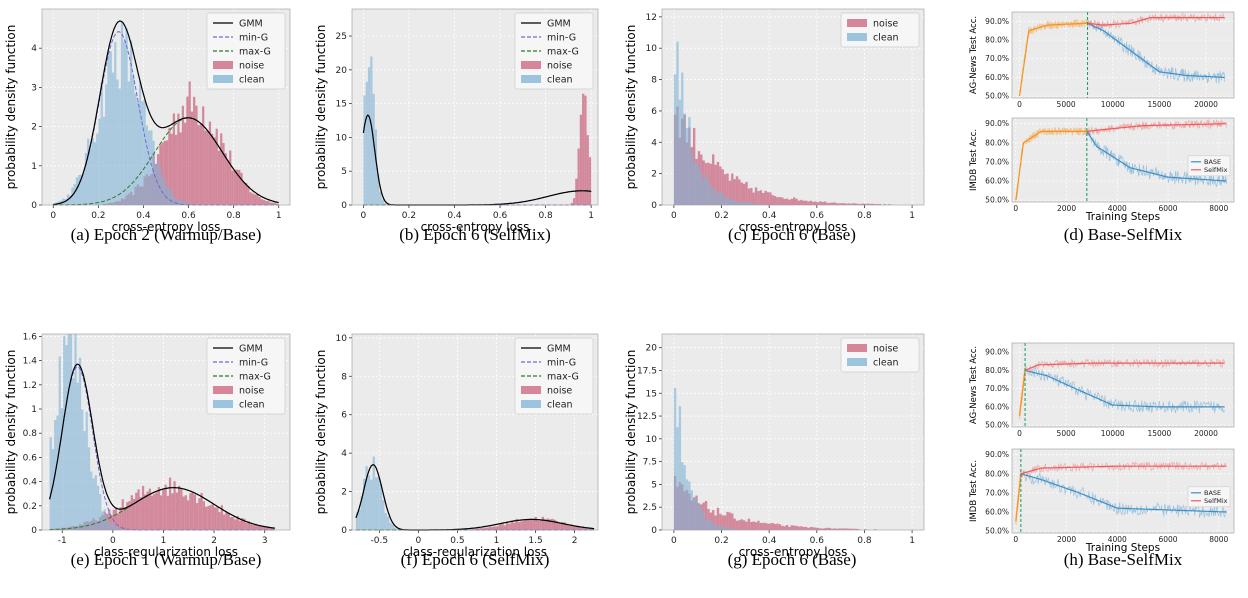 This screenshot has height=598, width=1248. Describe the element at coordinates (997, 370) in the screenshot. I see `y-tick-label: 80.0%` at that location.